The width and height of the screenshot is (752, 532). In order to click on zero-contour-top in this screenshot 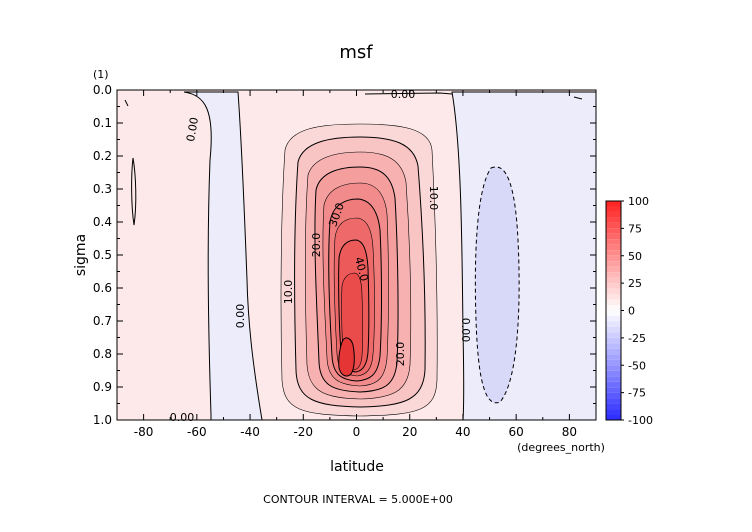, I will do `click(408, 93)`.